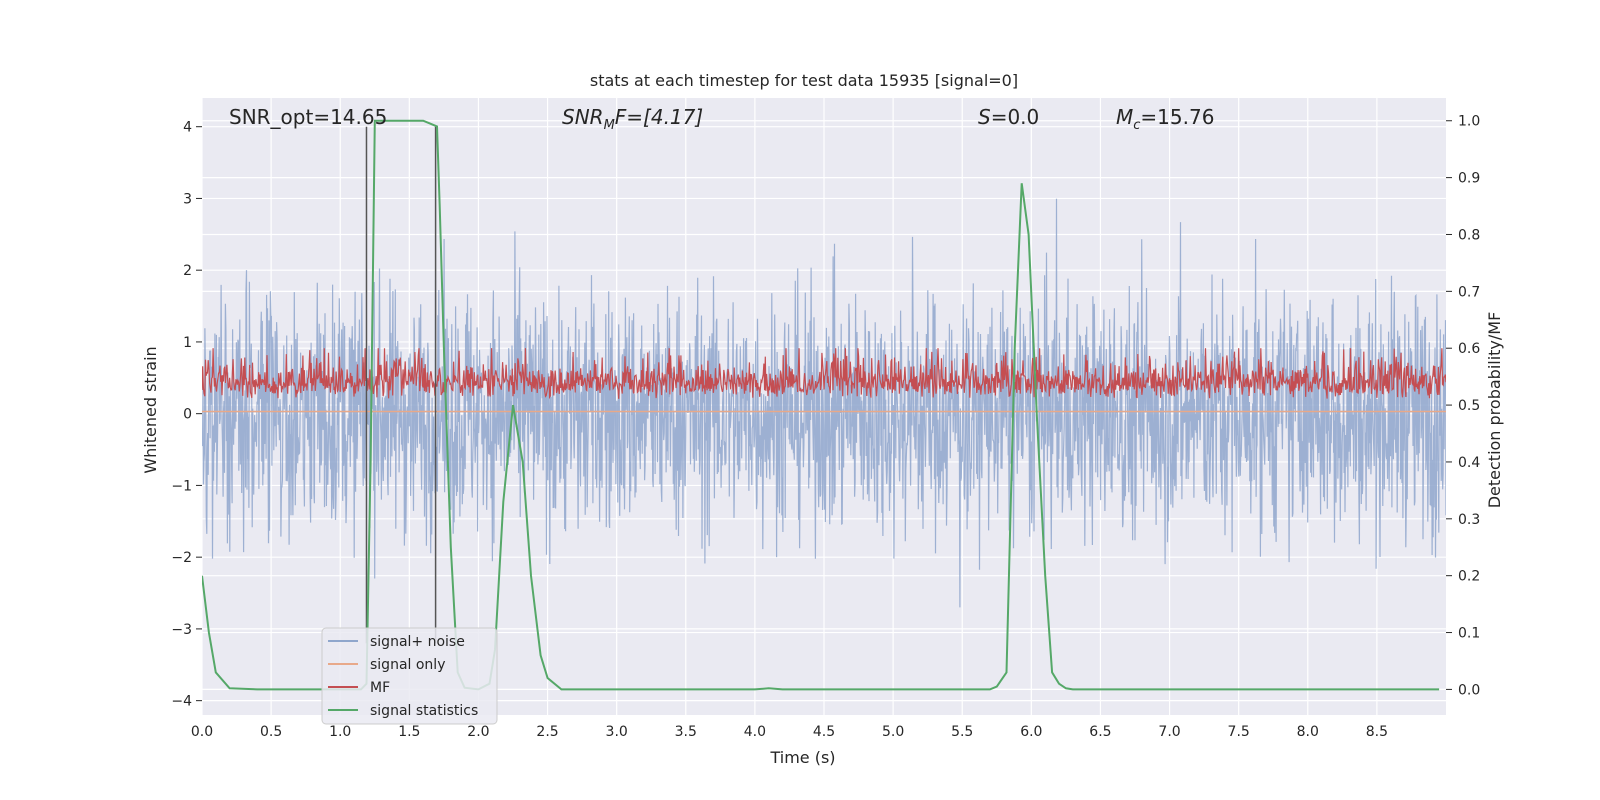 This screenshot has height=800, width=1600. Describe the element at coordinates (609, 125) in the screenshot. I see `annotation-snr-mf-sub: M` at that location.